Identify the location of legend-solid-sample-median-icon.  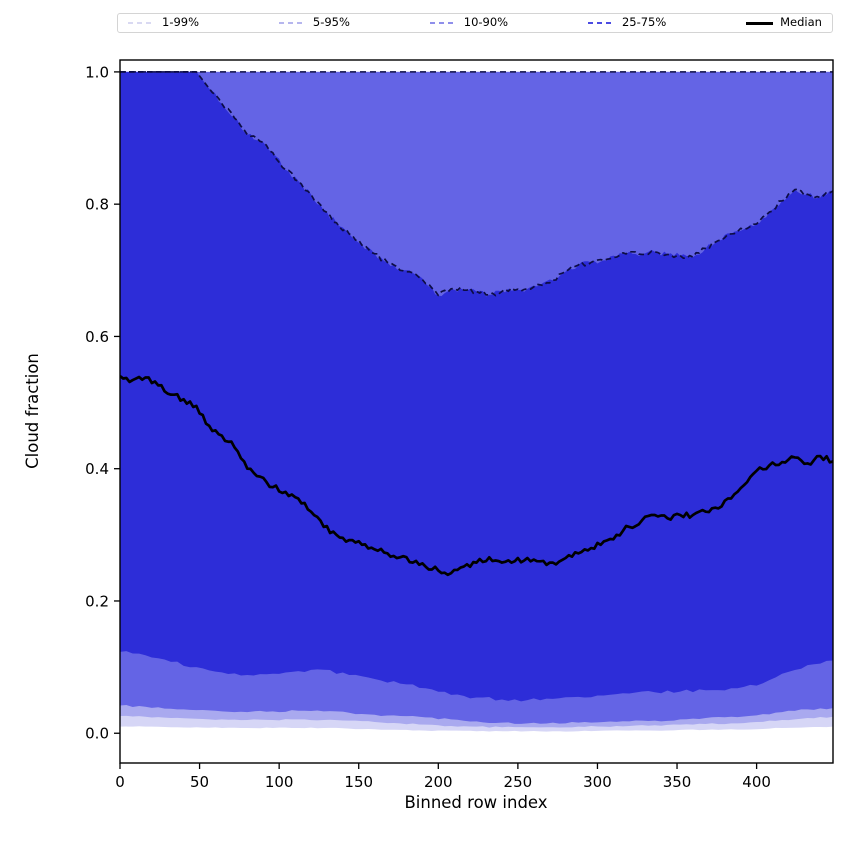
(760, 23).